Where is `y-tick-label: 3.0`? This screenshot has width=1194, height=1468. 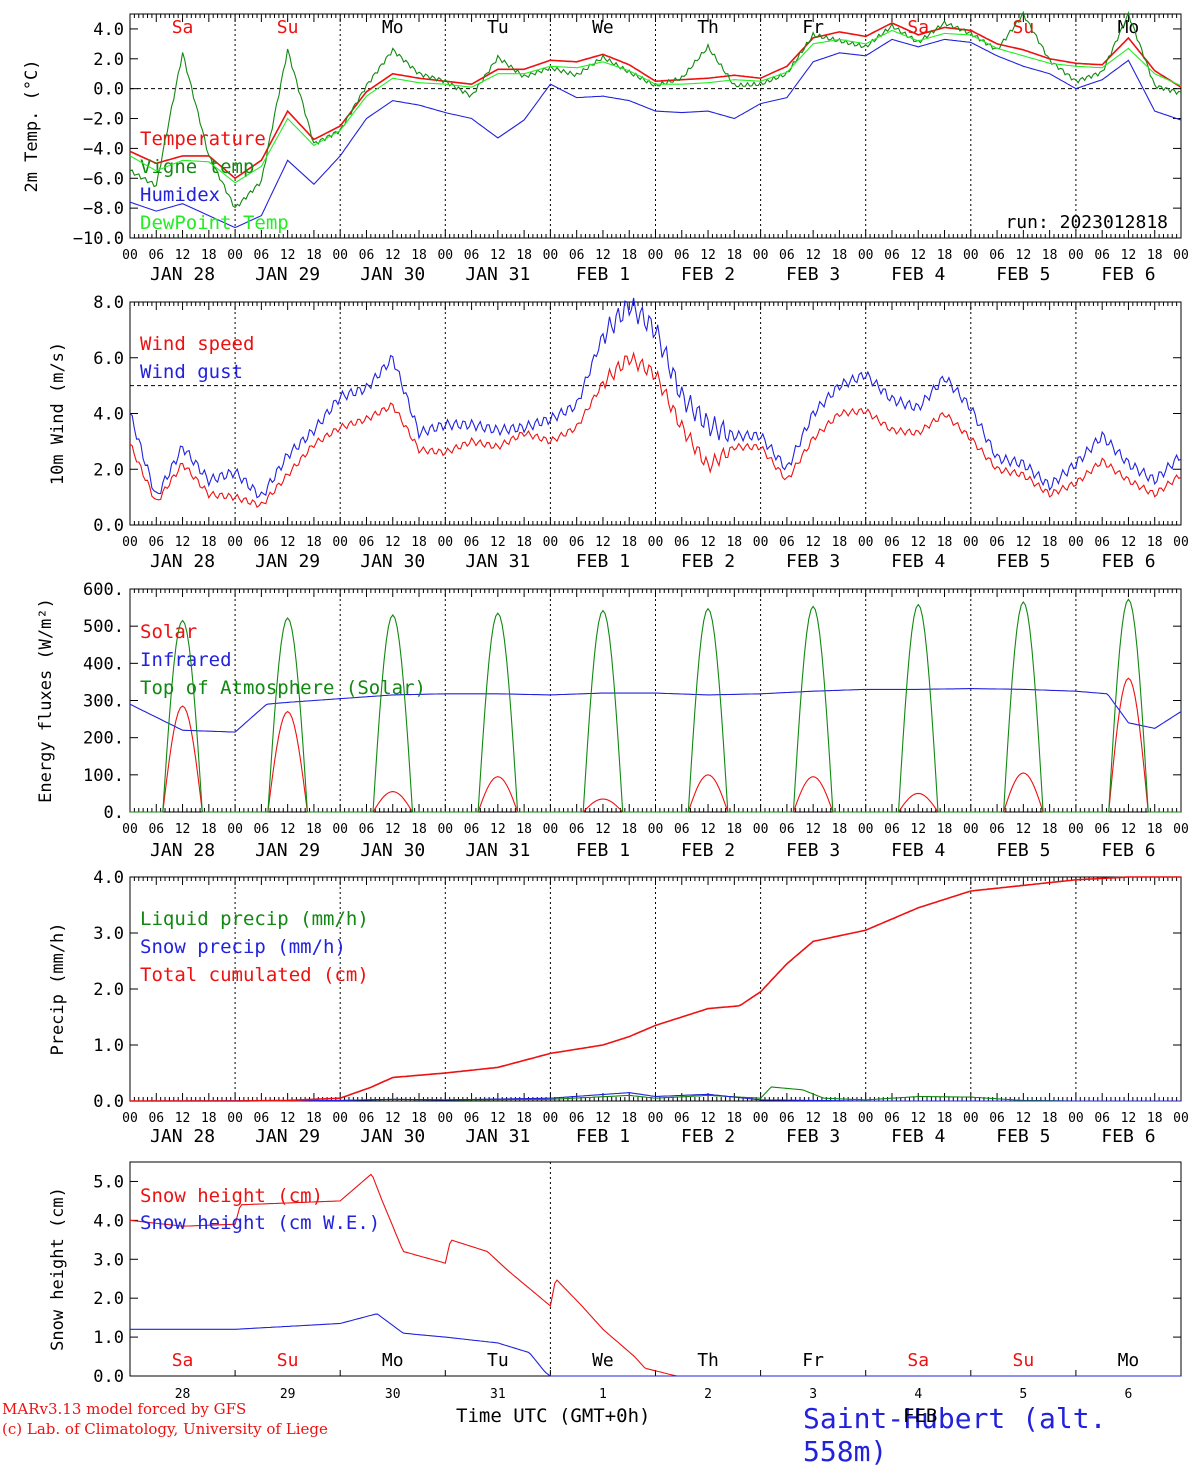
y-tick-label: 3.0 is located at coordinates (108, 934).